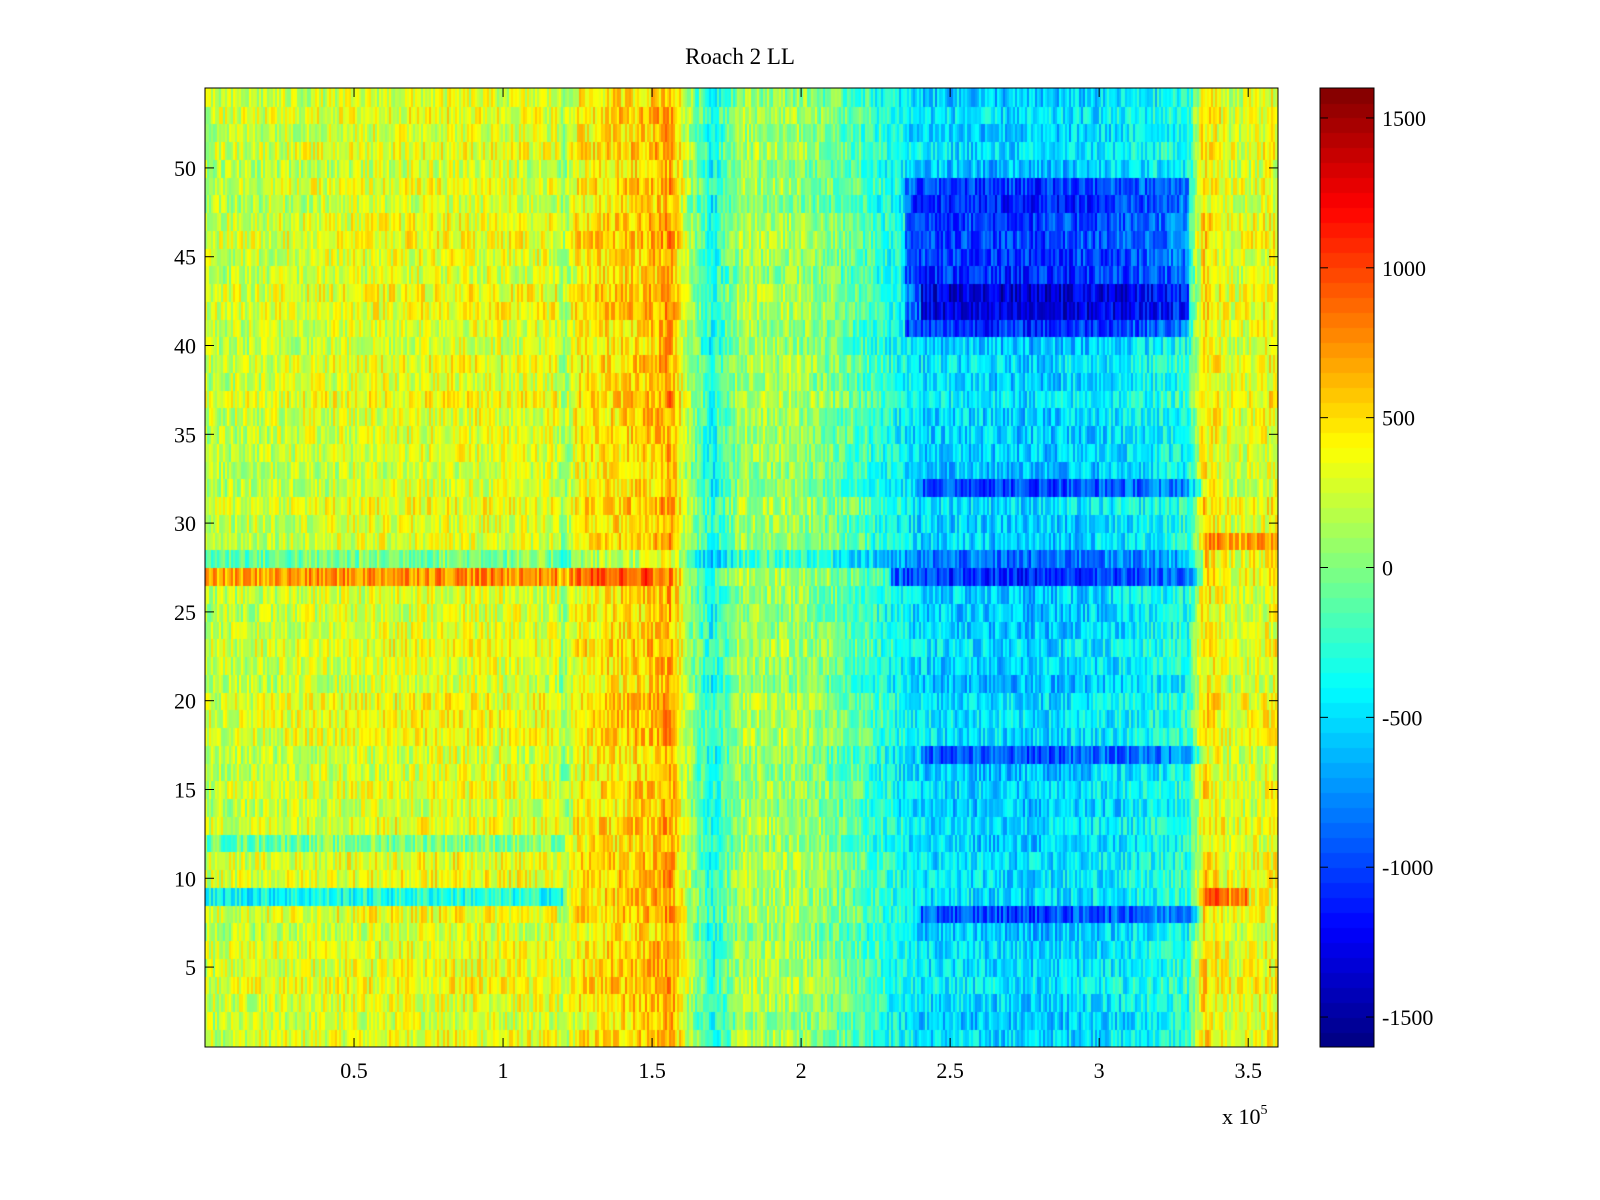 The image size is (1600, 1200). Describe the element at coordinates (185, 789) in the screenshot. I see `y-tick-label: 15` at that location.